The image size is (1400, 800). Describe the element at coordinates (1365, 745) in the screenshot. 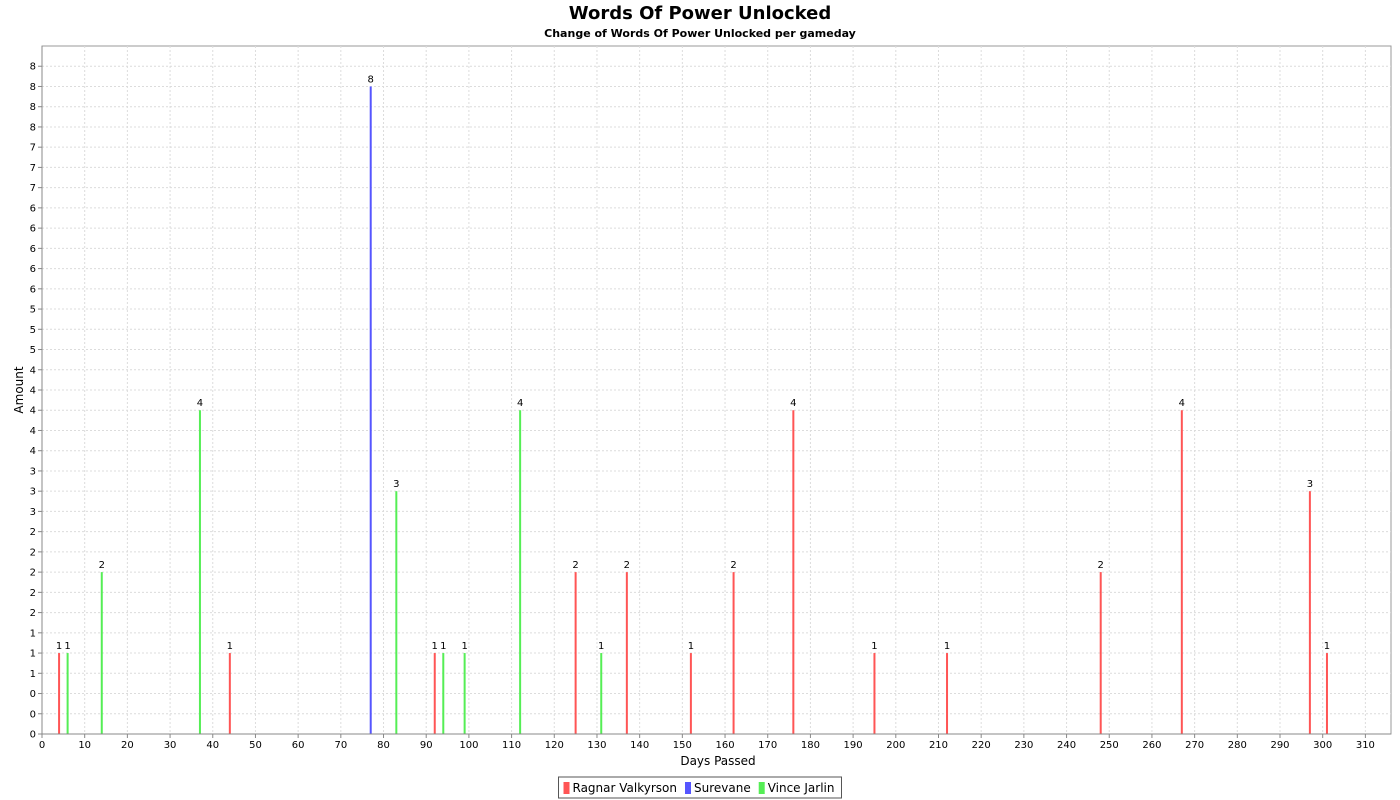

I see `x-tick-label: 310` at that location.